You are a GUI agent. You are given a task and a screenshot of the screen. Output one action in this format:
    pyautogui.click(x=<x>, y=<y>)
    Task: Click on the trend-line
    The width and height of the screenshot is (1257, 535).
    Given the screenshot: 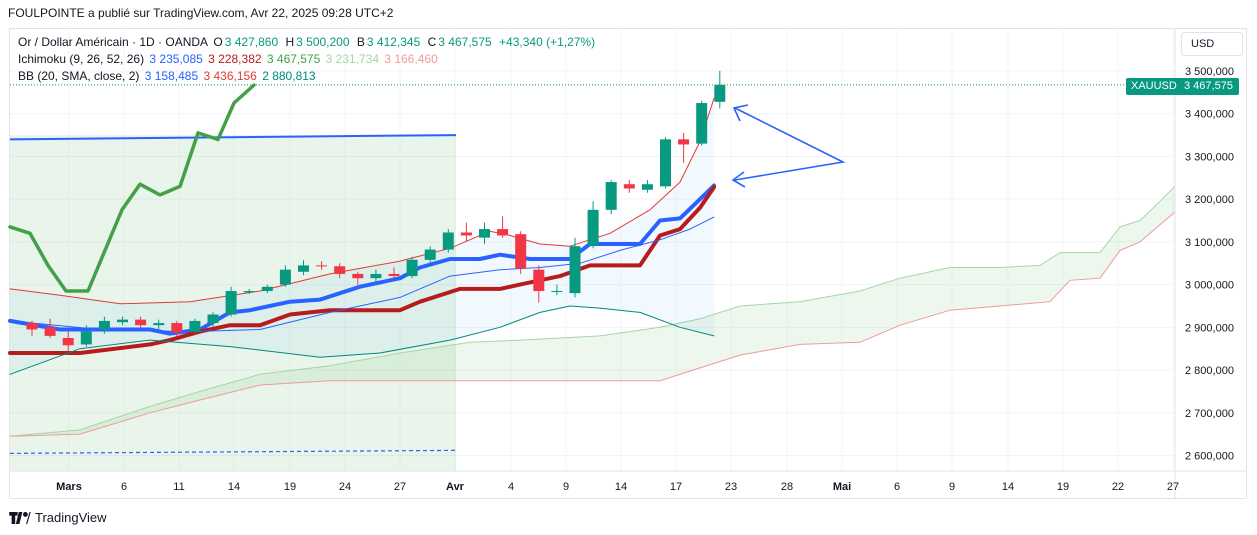 What is the action you would take?
    pyautogui.click(x=233, y=137)
    